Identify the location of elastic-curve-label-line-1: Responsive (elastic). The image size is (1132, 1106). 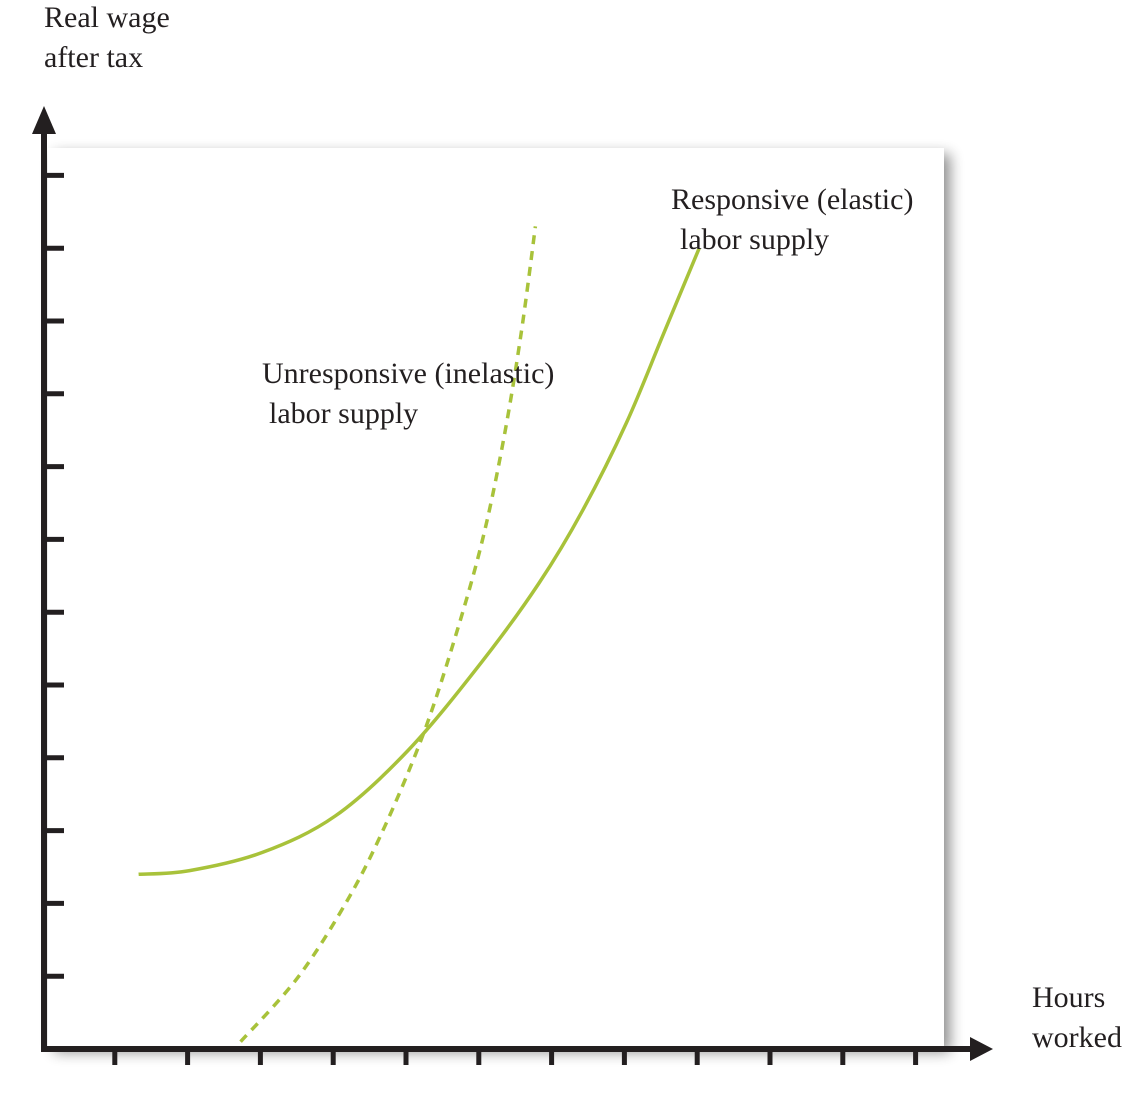
(792, 199).